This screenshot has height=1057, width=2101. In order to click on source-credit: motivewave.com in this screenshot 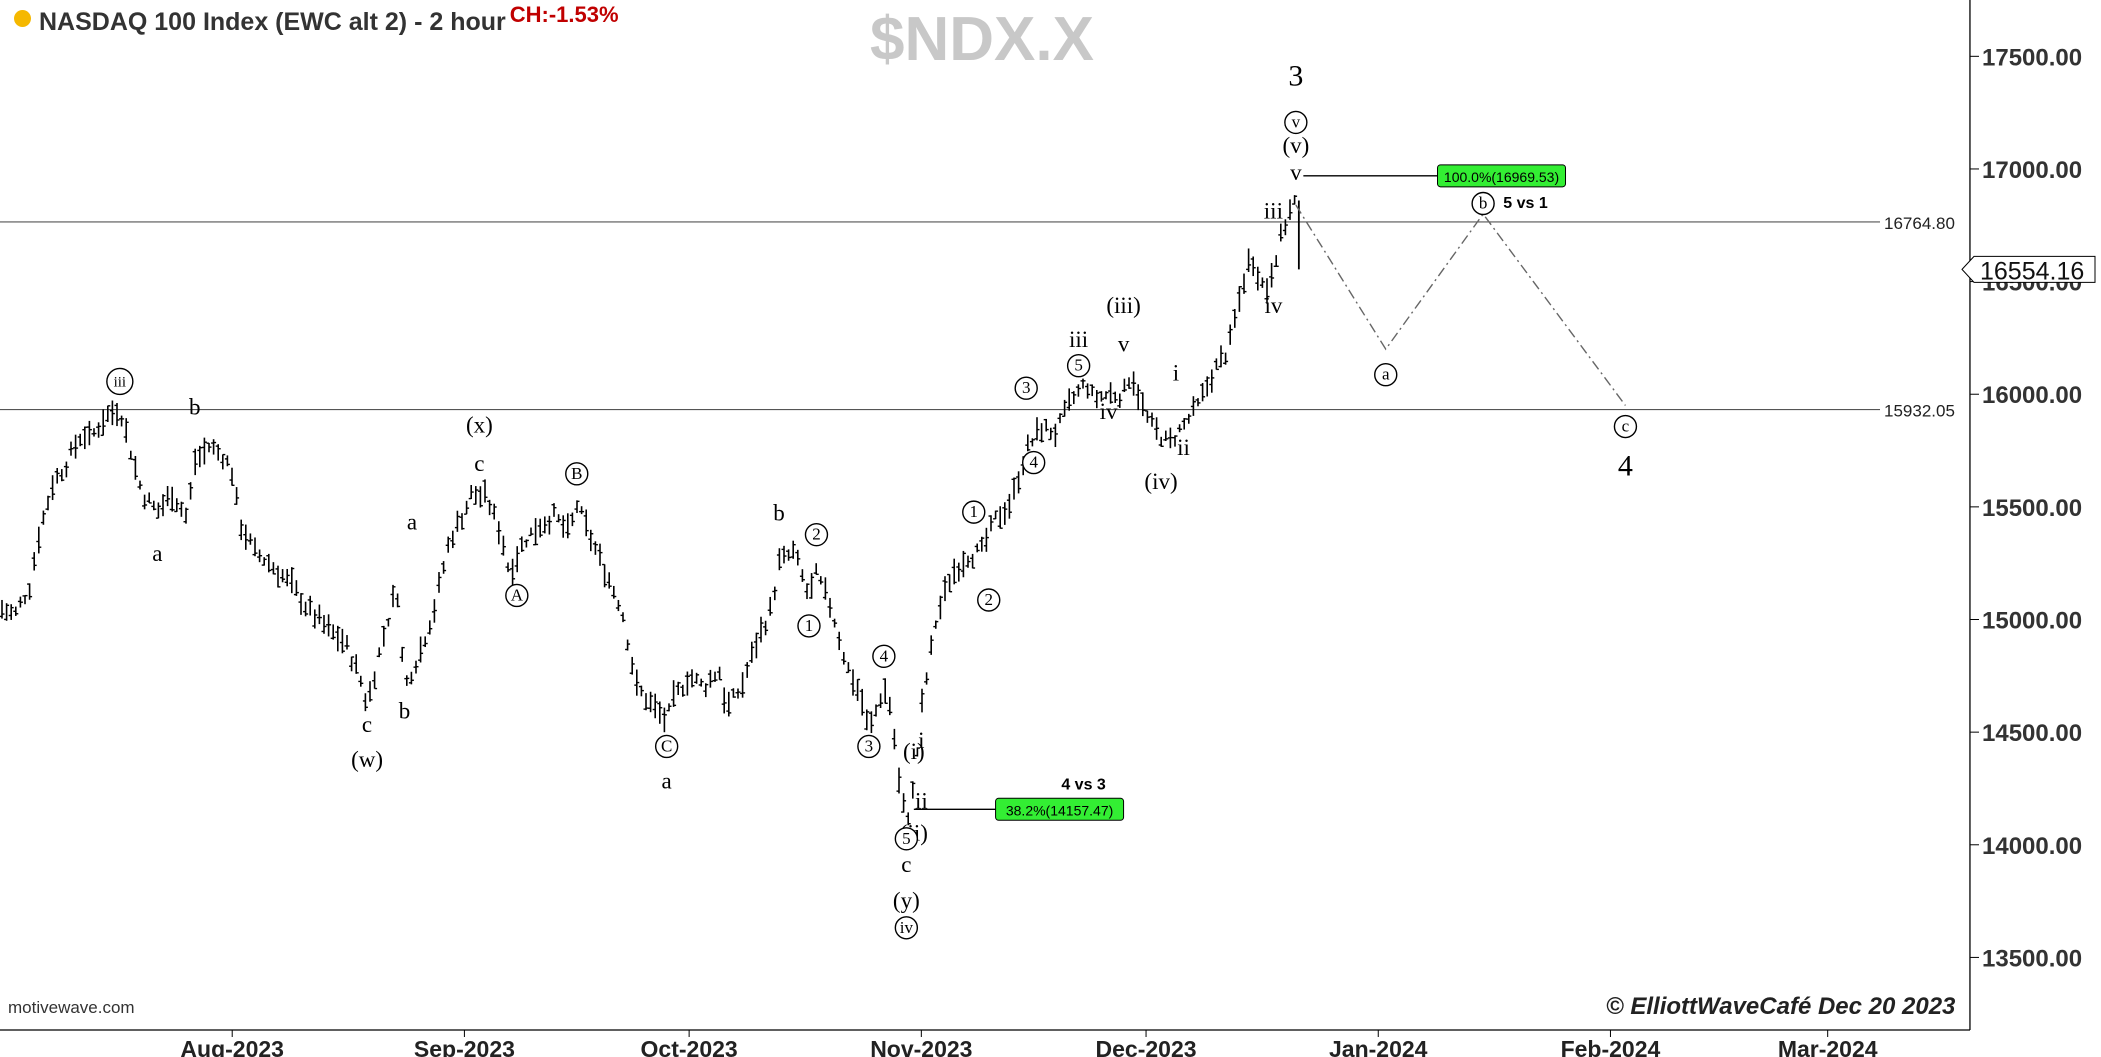, I will do `click(71, 1007)`.